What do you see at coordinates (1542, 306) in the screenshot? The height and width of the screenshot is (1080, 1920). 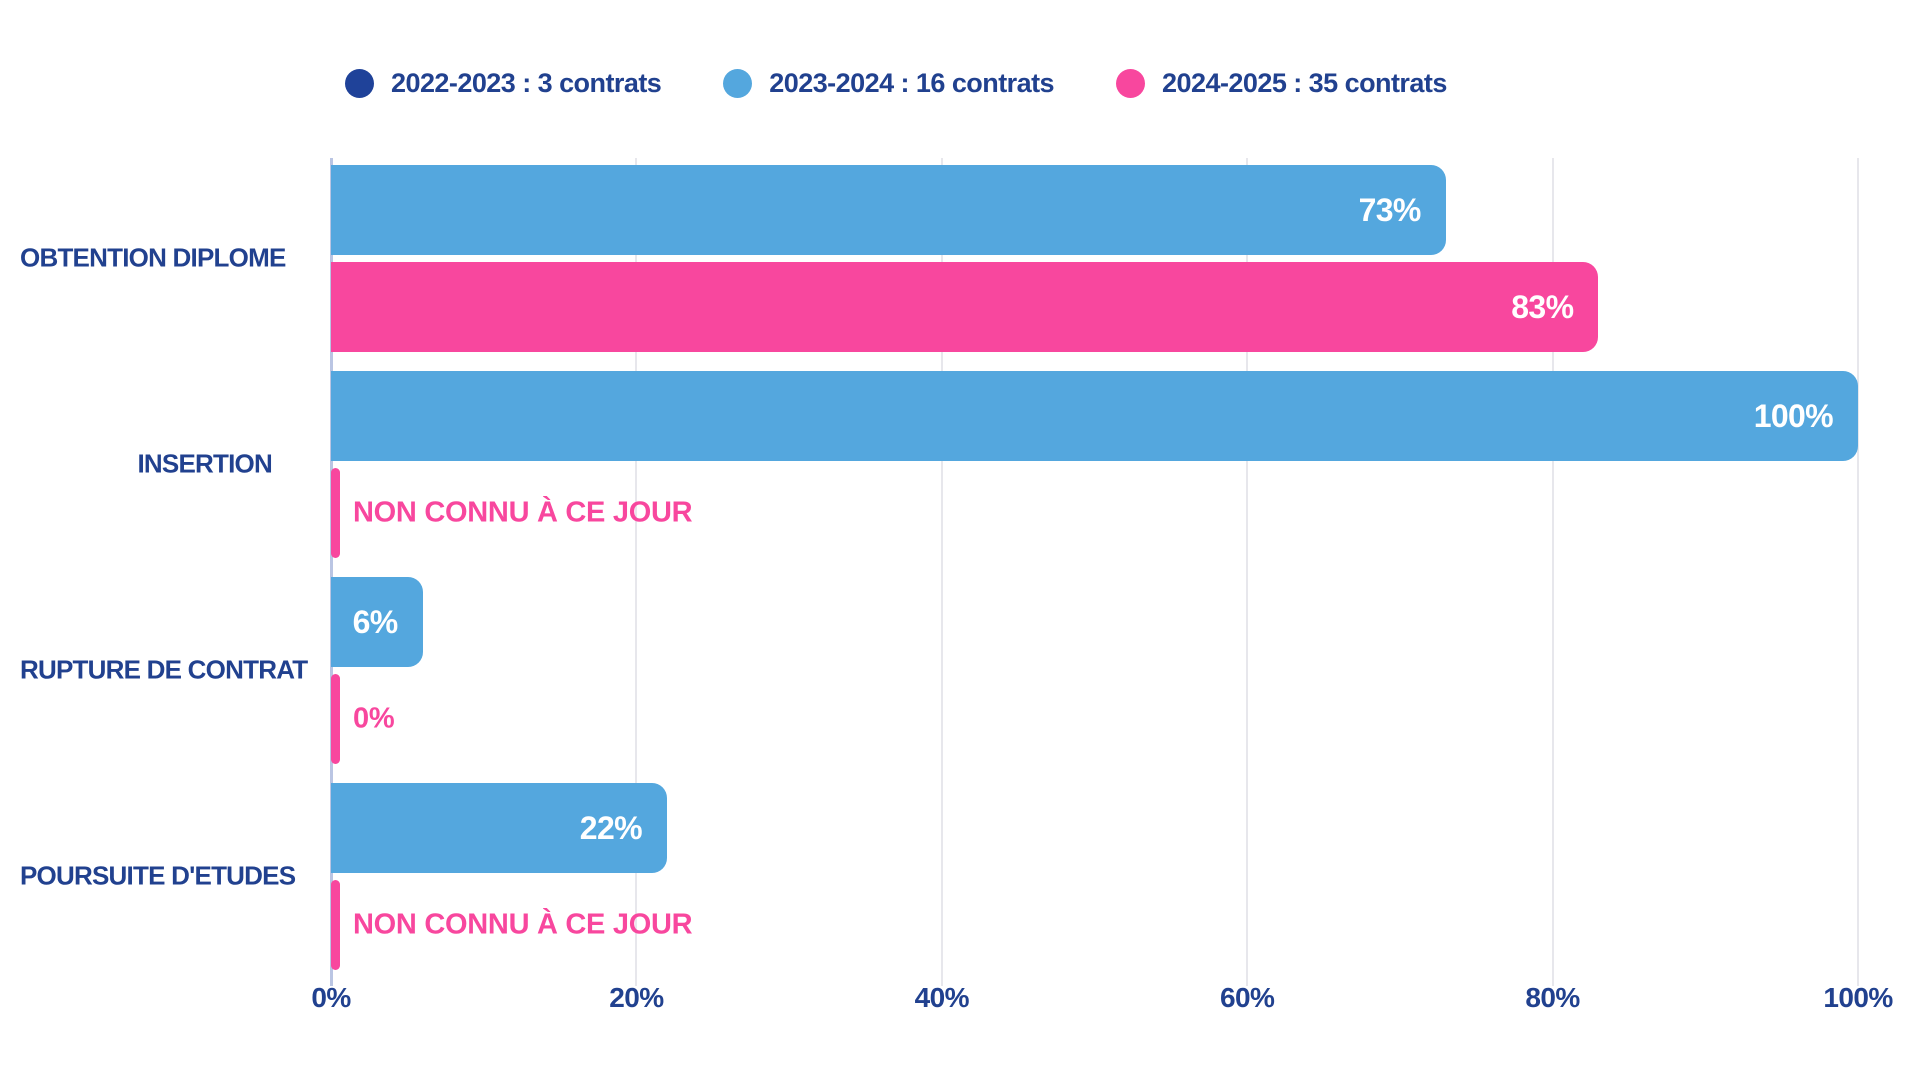 I see `bar-value-label: 83%` at bounding box center [1542, 306].